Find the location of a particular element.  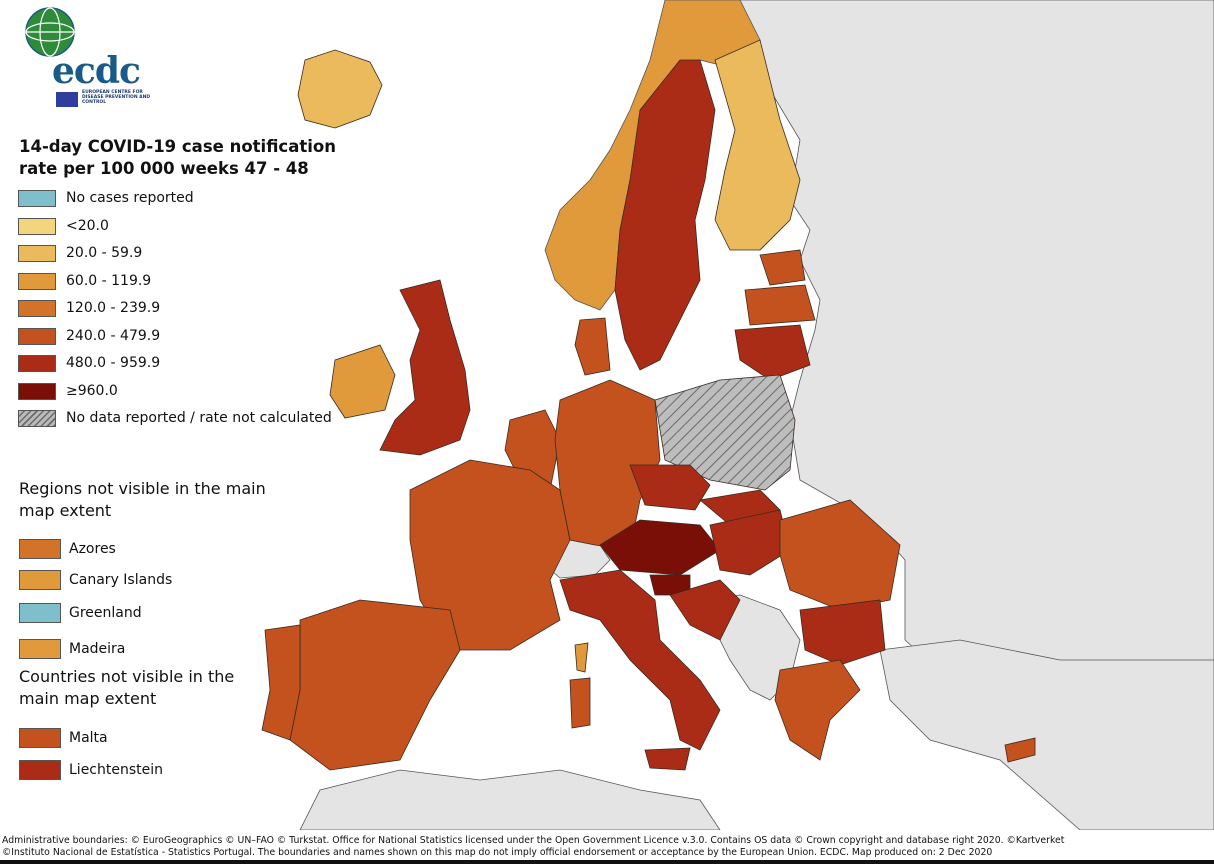

legend-label: <20.0 is located at coordinates (87, 225).